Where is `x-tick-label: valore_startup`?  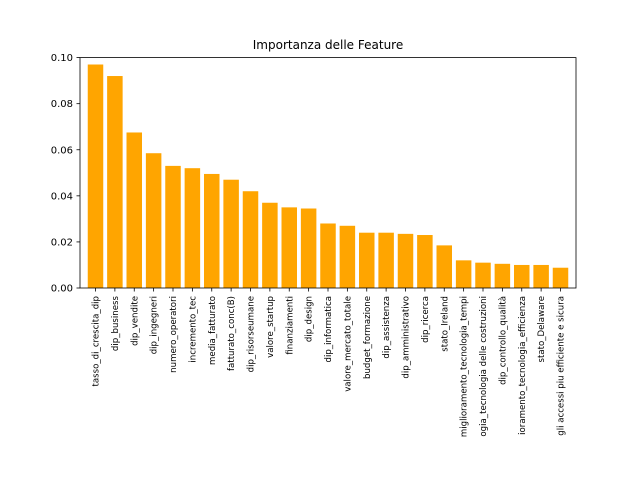 x-tick-label: valore_startup is located at coordinates (271, 327).